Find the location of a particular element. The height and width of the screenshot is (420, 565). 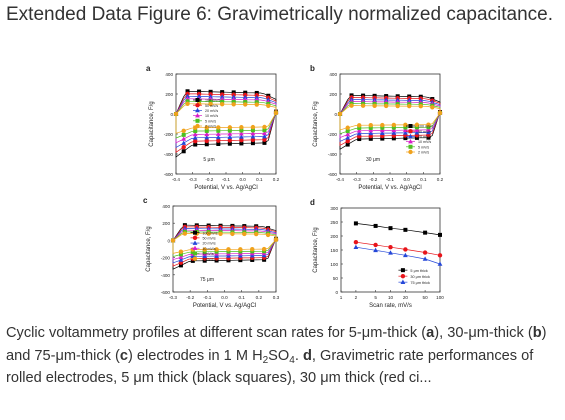

x-tick-label: -0.1 is located at coordinates (226, 179).